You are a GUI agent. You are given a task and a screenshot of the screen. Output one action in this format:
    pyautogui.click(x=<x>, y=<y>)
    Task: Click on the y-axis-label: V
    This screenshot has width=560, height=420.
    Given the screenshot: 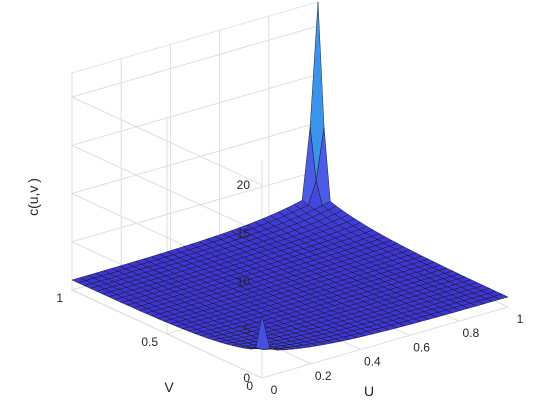 What is the action you would take?
    pyautogui.click(x=169, y=387)
    